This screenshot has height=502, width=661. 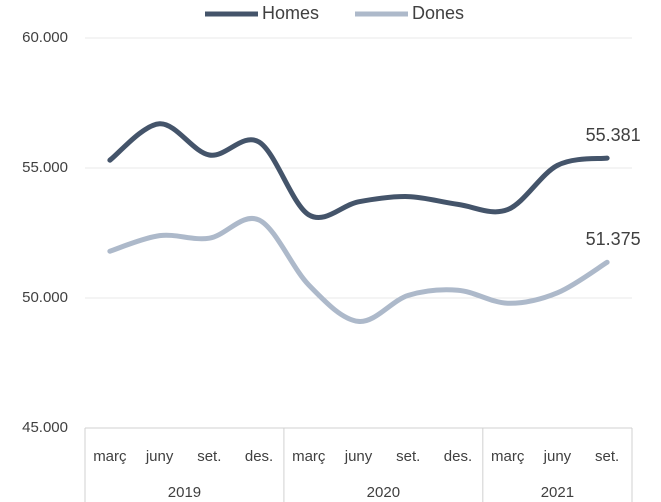 I want to click on y-tick-label: 50.000, so click(x=45, y=297).